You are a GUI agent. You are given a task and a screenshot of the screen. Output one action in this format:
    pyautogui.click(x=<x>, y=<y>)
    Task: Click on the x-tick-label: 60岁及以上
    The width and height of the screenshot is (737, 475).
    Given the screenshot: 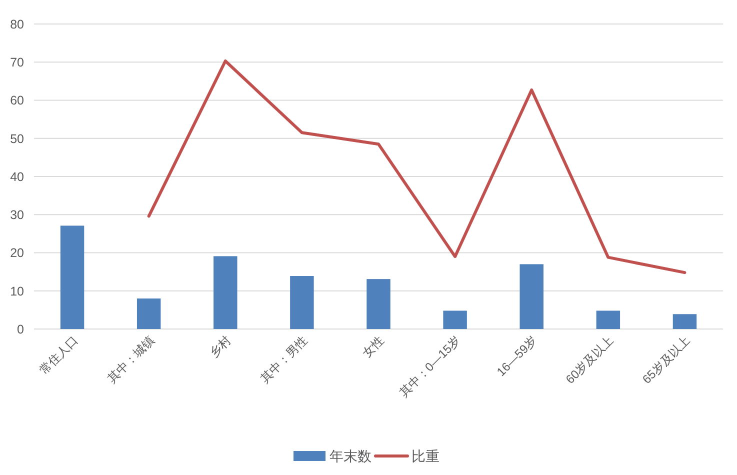 What is the action you would take?
    pyautogui.click(x=589, y=360)
    